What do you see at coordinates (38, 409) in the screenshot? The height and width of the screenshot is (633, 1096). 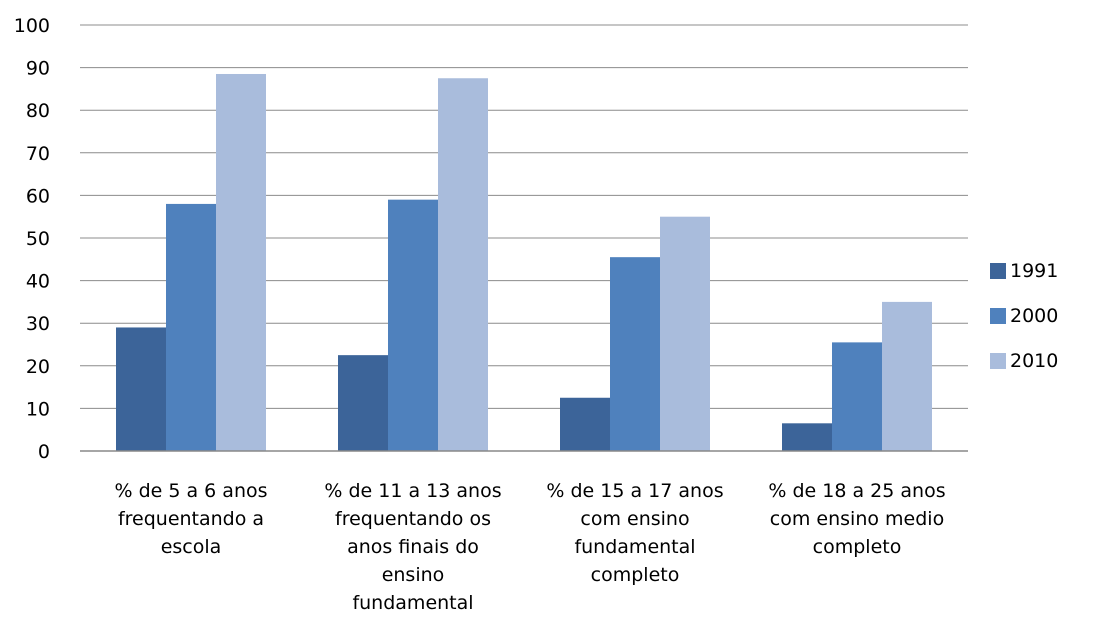 I see `y-tick-label: 10` at bounding box center [38, 409].